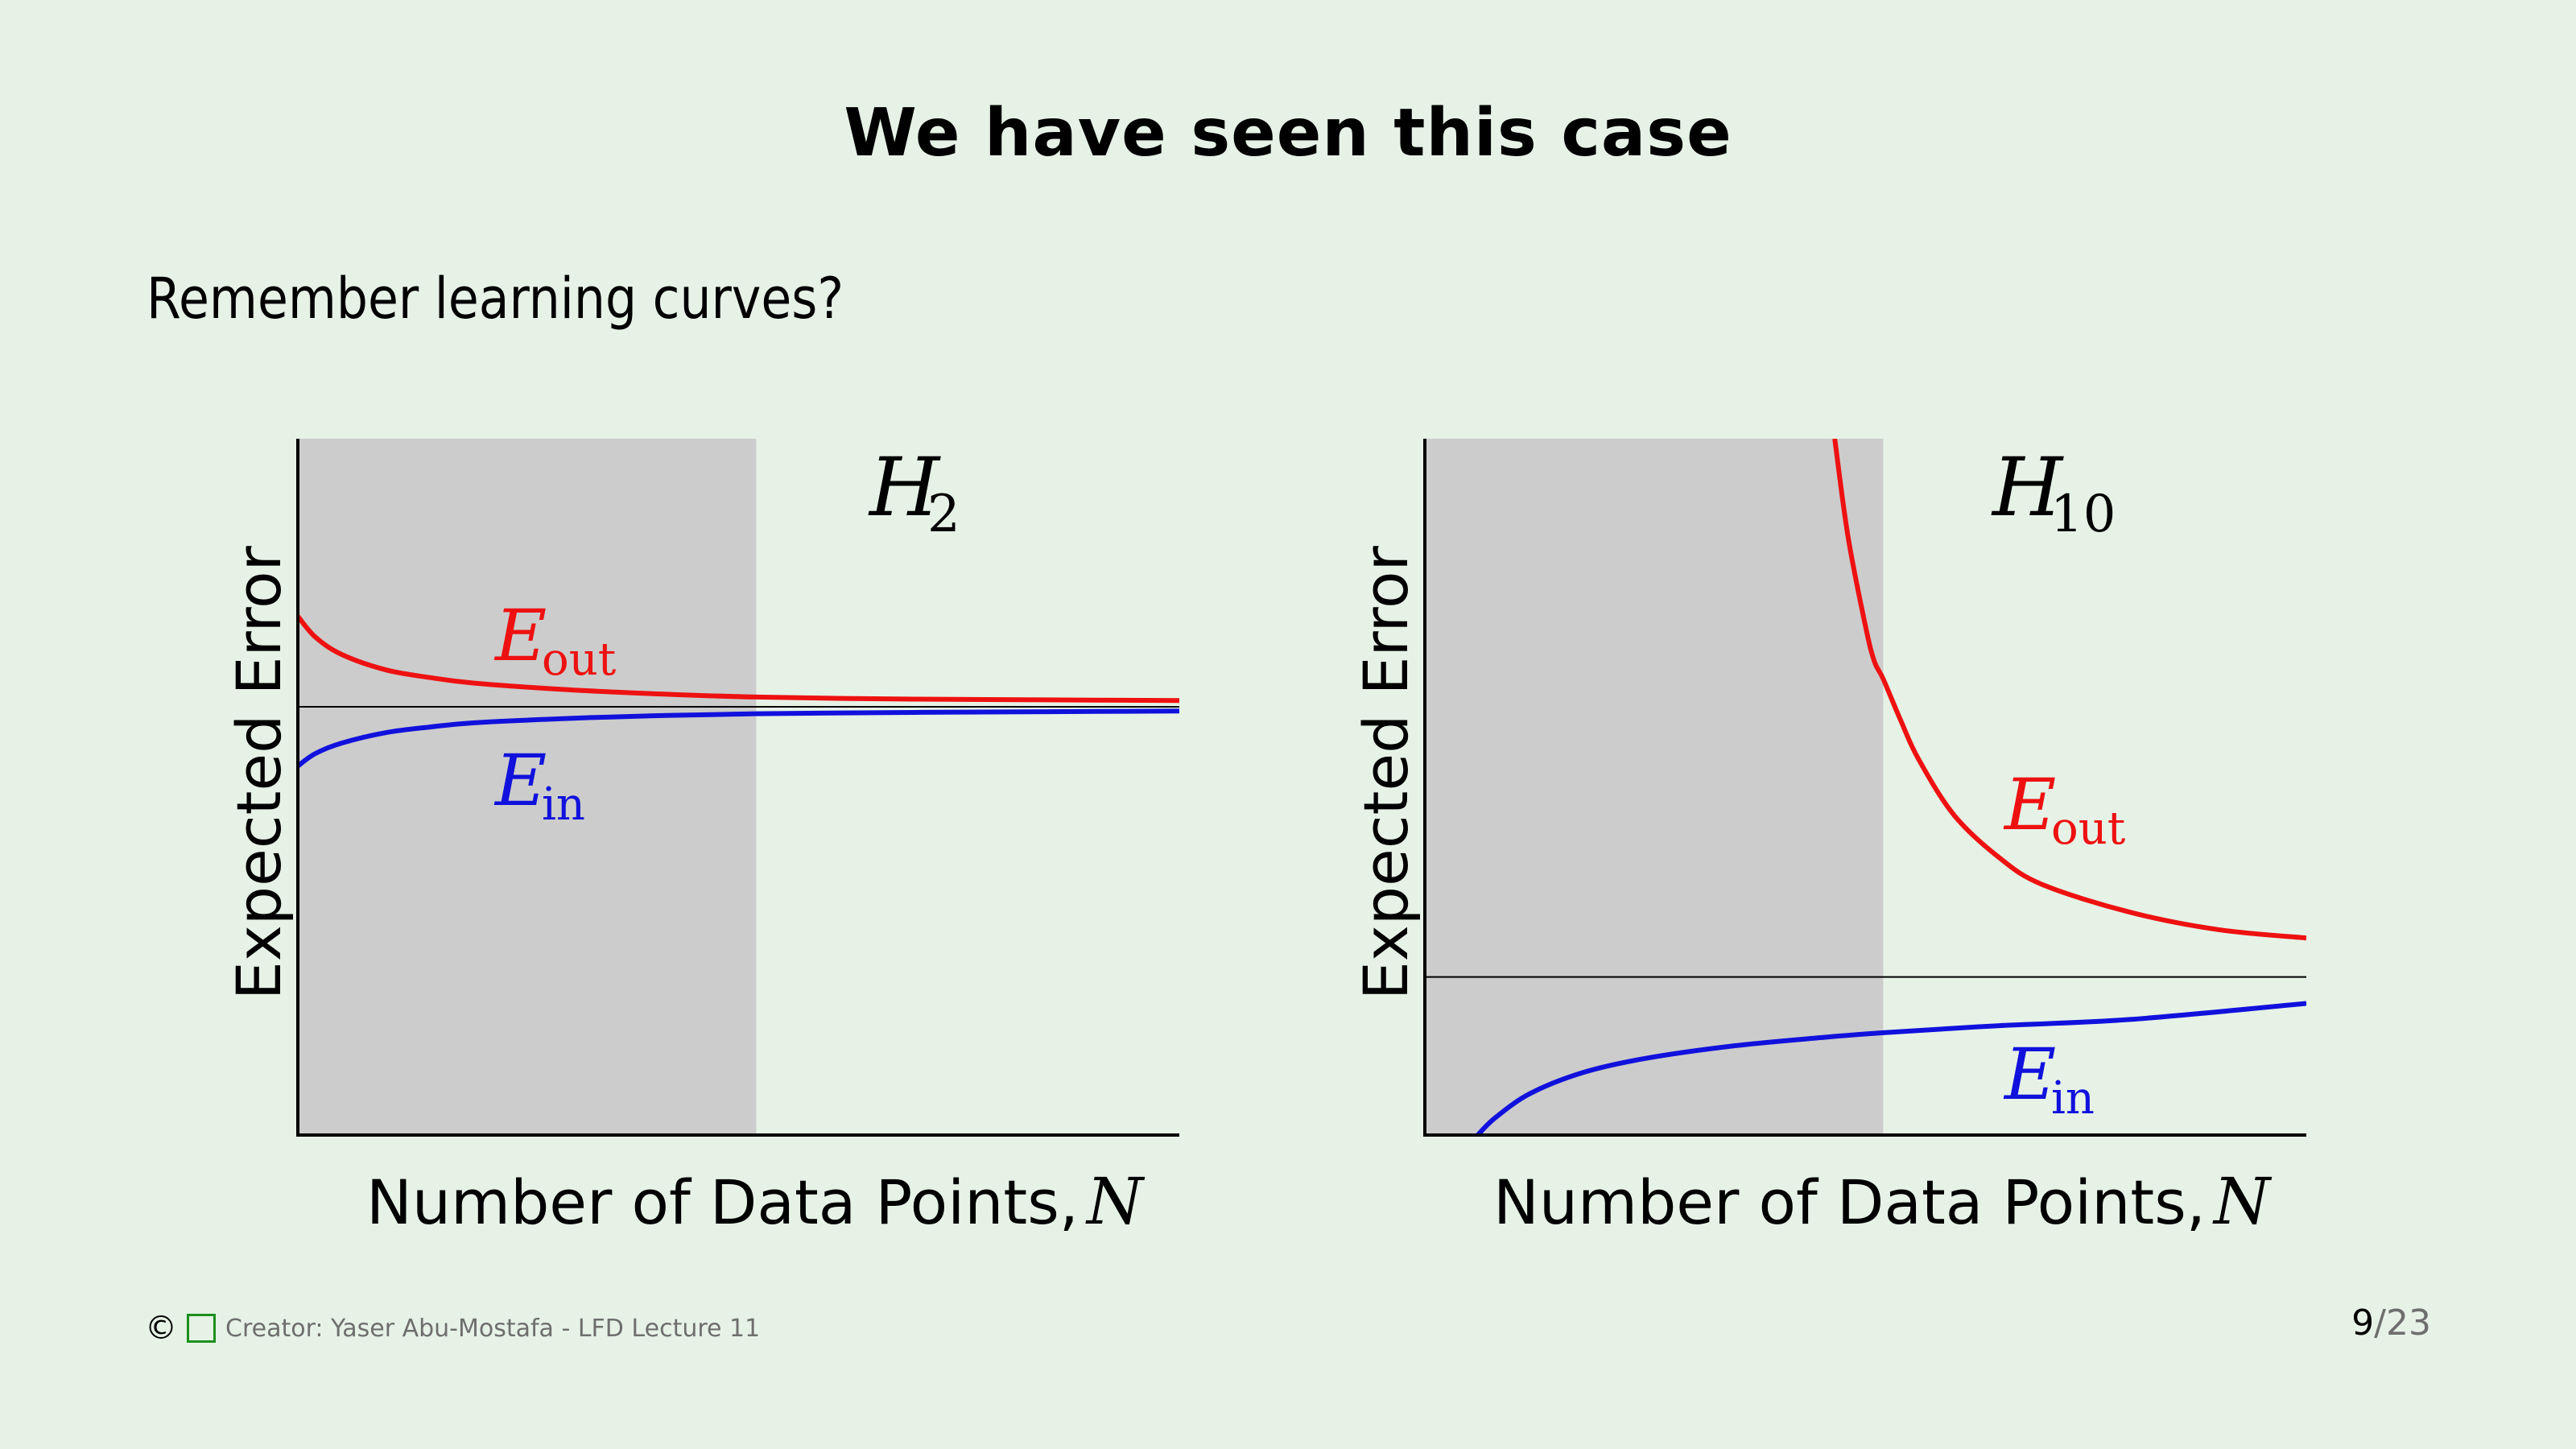 The height and width of the screenshot is (1449, 2576). Describe the element at coordinates (738, 659) in the screenshot. I see `chart-0-series-out-line` at that location.